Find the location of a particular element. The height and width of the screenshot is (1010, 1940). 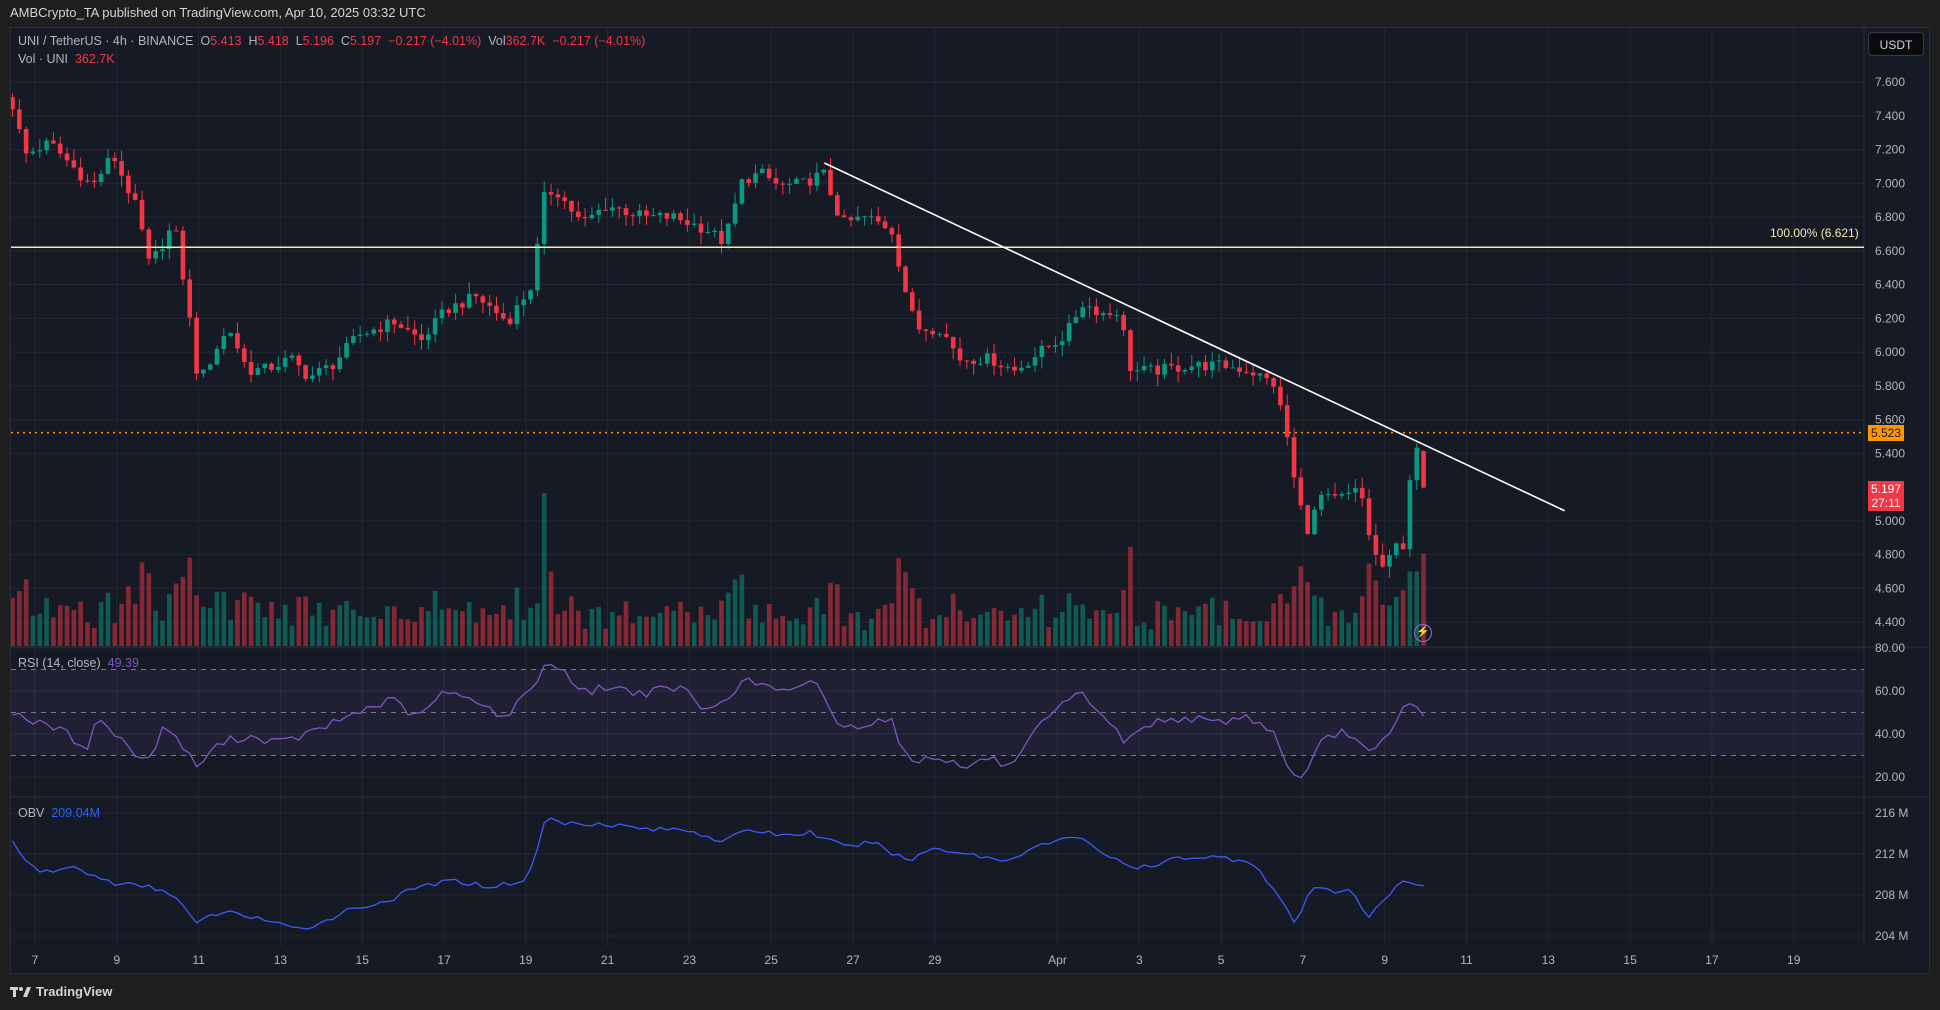

currency-button: USDT is located at coordinates (1896, 44).